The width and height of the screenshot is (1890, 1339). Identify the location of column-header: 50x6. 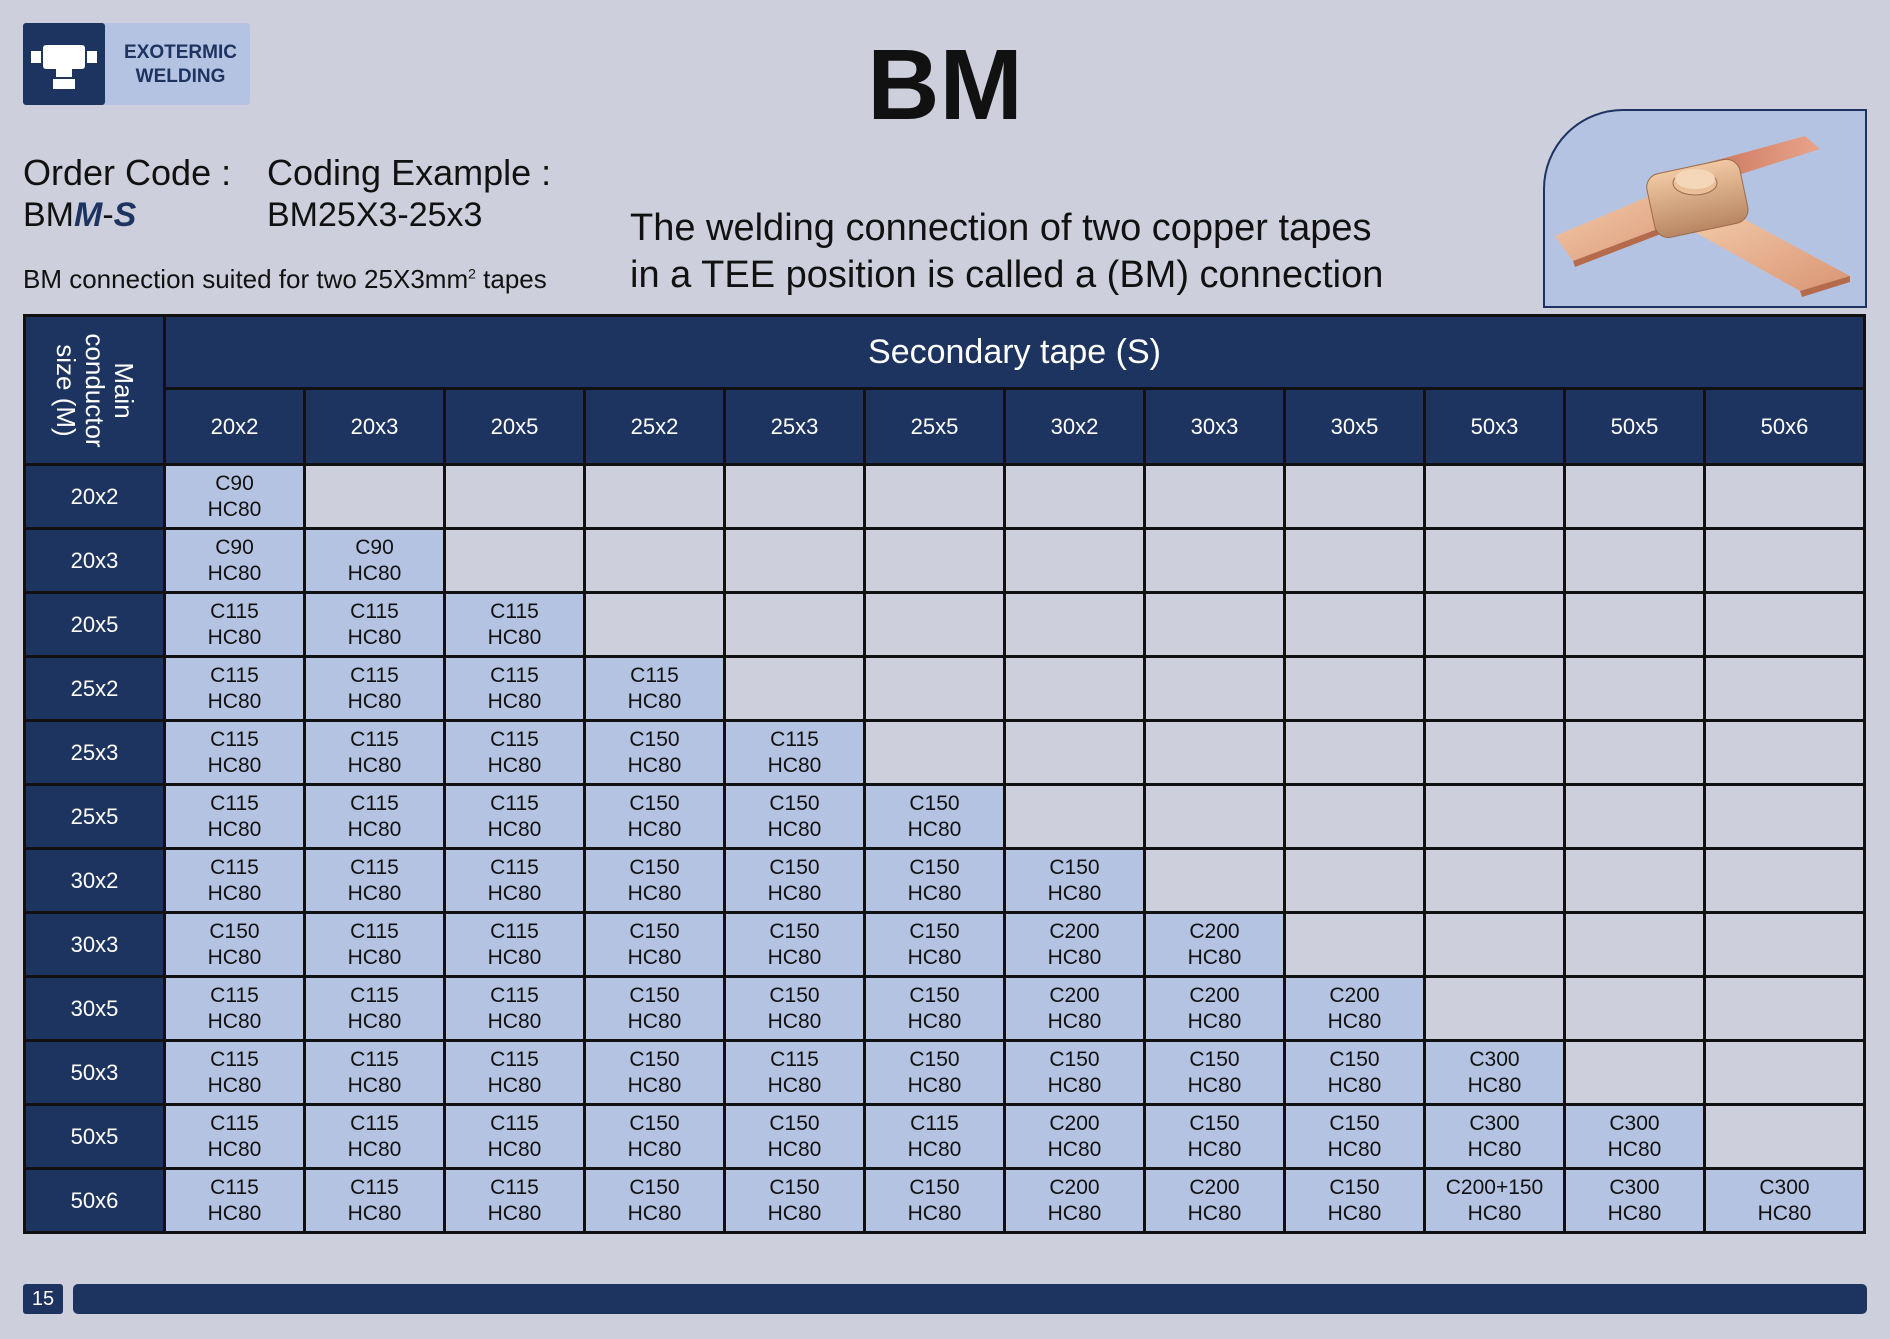
(1784, 426).